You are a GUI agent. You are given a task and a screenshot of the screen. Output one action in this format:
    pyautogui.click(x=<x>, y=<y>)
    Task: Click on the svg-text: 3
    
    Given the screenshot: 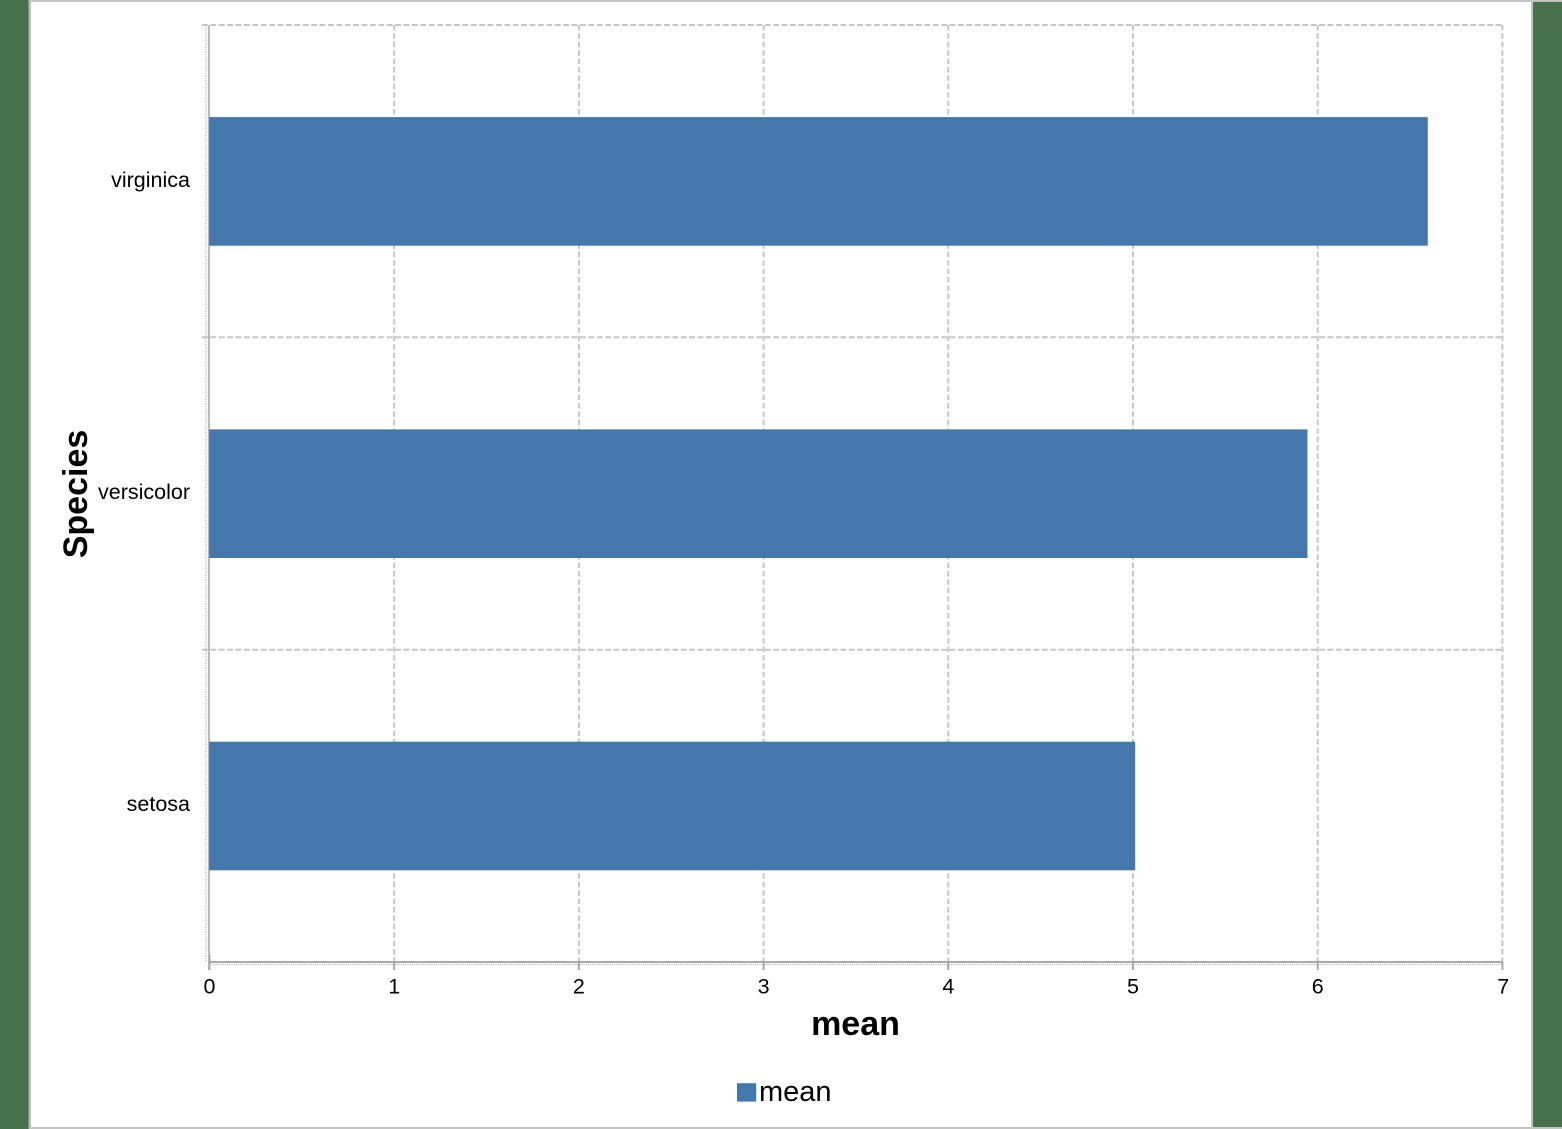 What is the action you would take?
    pyautogui.click(x=764, y=987)
    